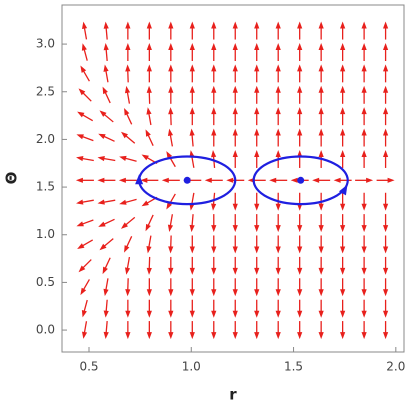  Describe the element at coordinates (45, 282) in the screenshot. I see `y-tick-label: 0.5` at that location.